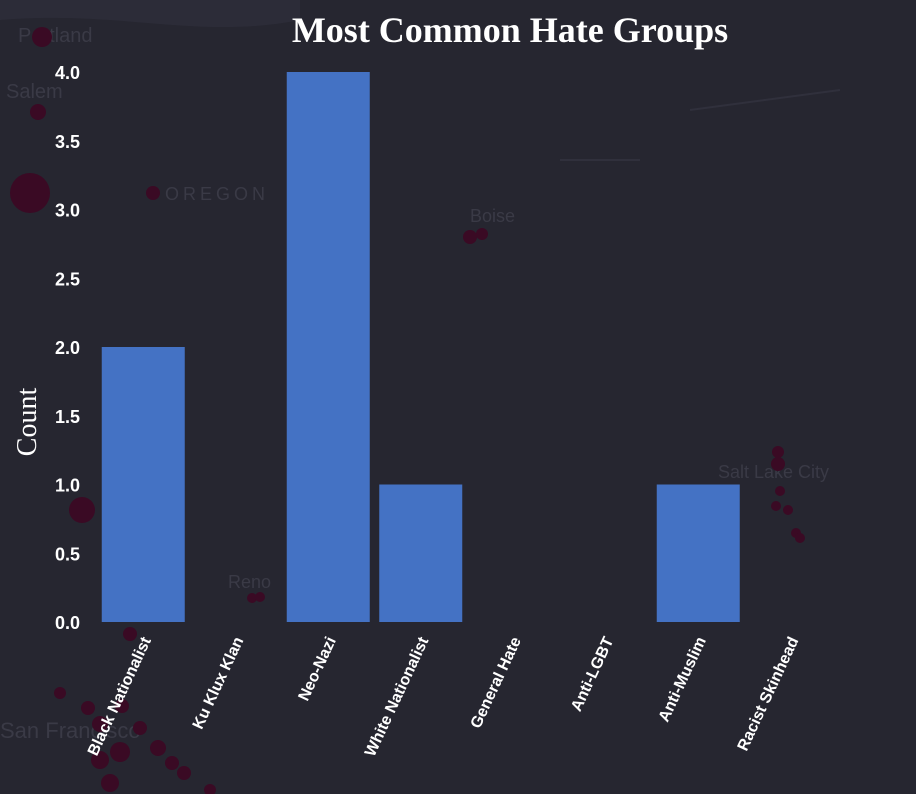  What do you see at coordinates (27, 422) in the screenshot?
I see `y-axis-label: Count` at bounding box center [27, 422].